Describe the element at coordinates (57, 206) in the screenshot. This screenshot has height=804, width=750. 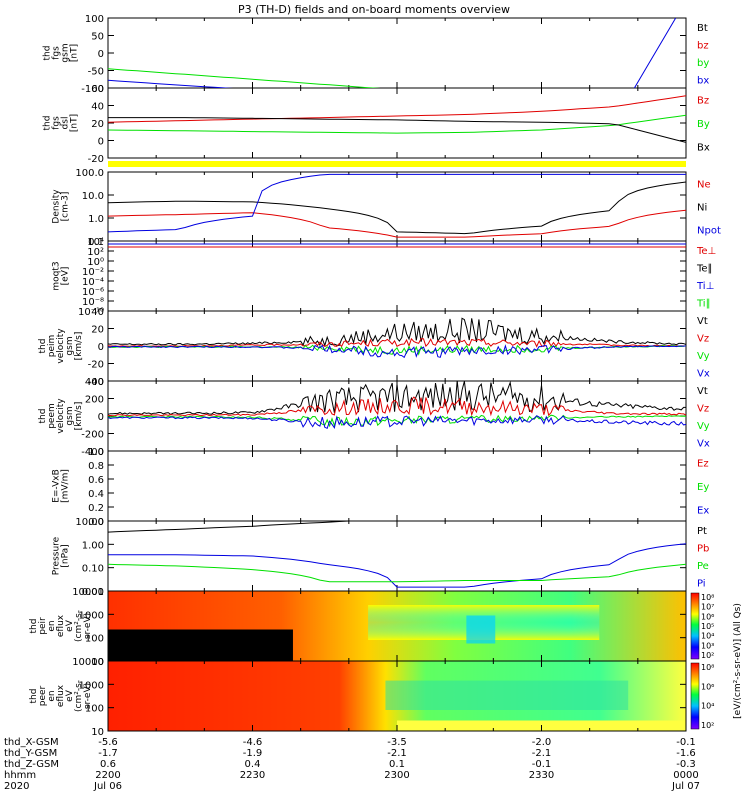
I see `ylabel-line: Density` at that location.